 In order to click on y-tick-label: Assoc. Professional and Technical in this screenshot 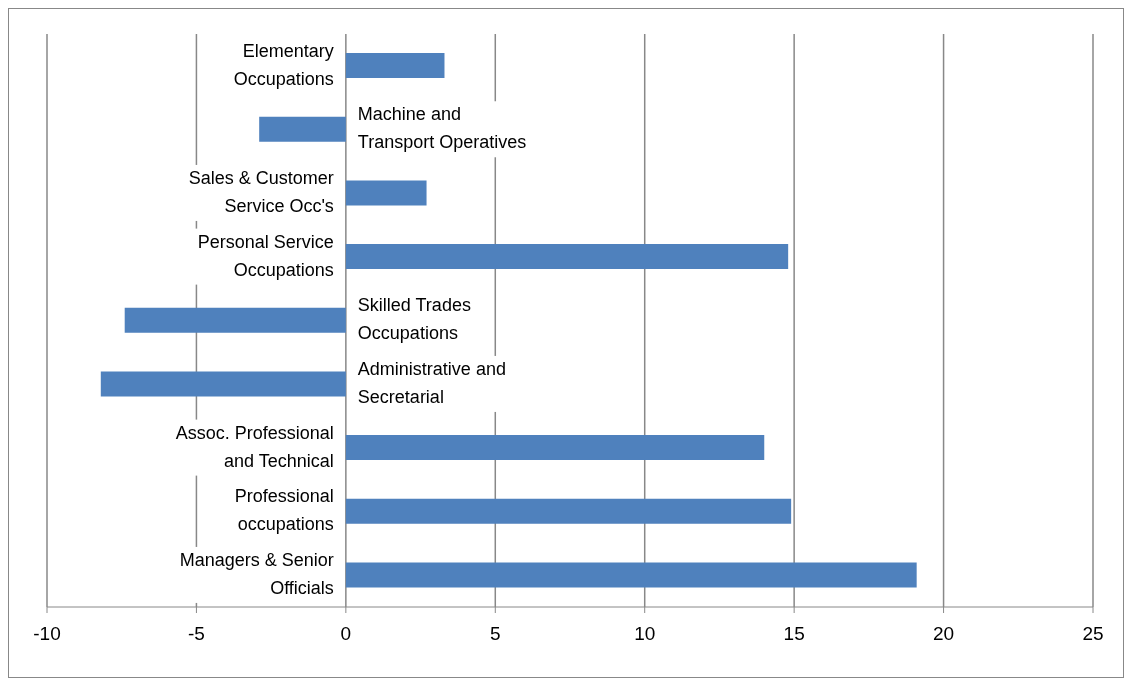, I will do `click(254, 446)`.